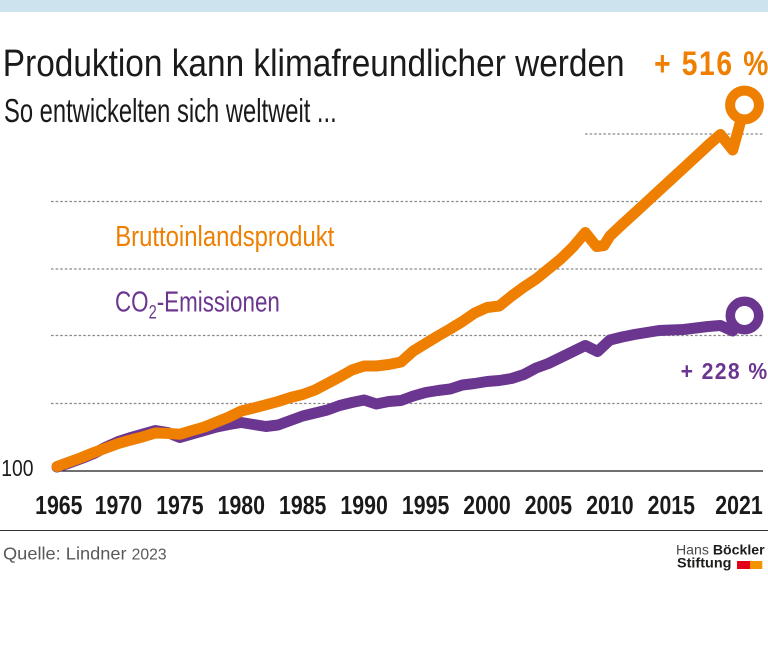 The image size is (768, 667). What do you see at coordinates (314, 63) in the screenshot?
I see `svg-text:Produktion kann klimafreundlic: Produktion kann klimafreundlicher werden` at bounding box center [314, 63].